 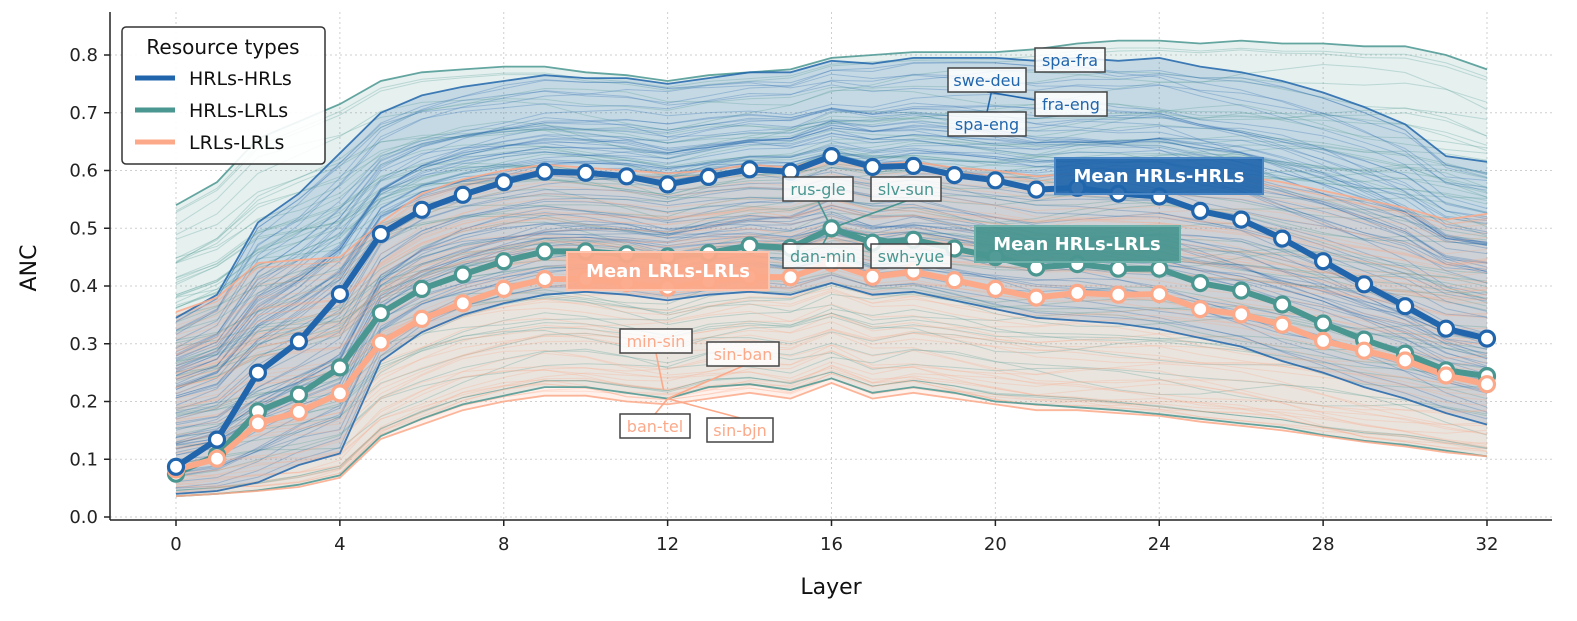 I want to click on y-tick-label: 0.0, so click(x=83, y=517).